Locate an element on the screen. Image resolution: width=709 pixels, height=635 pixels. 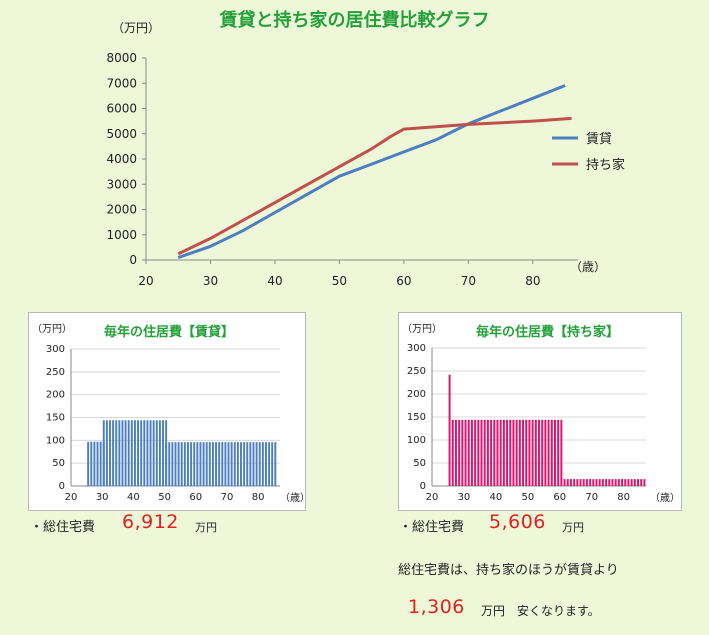
main-x-tick-label: 40 is located at coordinates (274, 281).